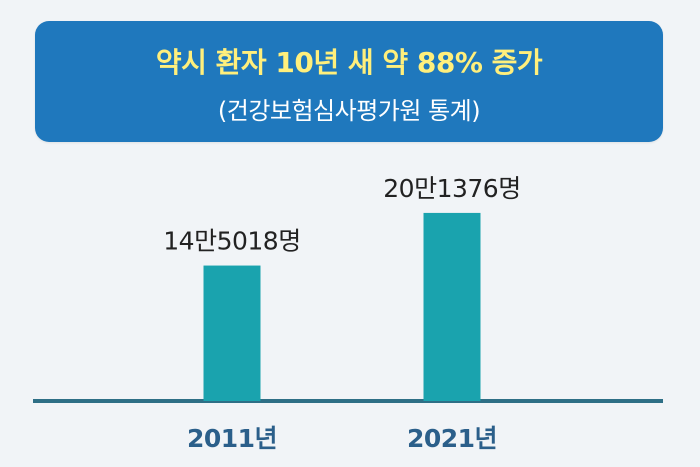  Describe the element at coordinates (349, 62) in the screenshot. I see `chart-title: 약시 환자 10년 새 약 88% 증가` at that location.